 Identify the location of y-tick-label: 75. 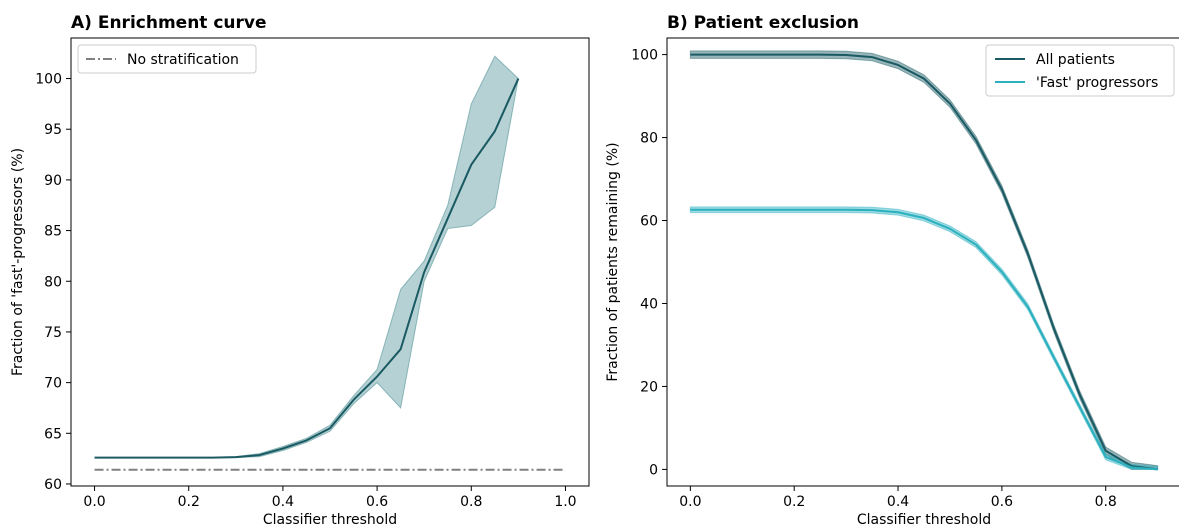
(53, 333).